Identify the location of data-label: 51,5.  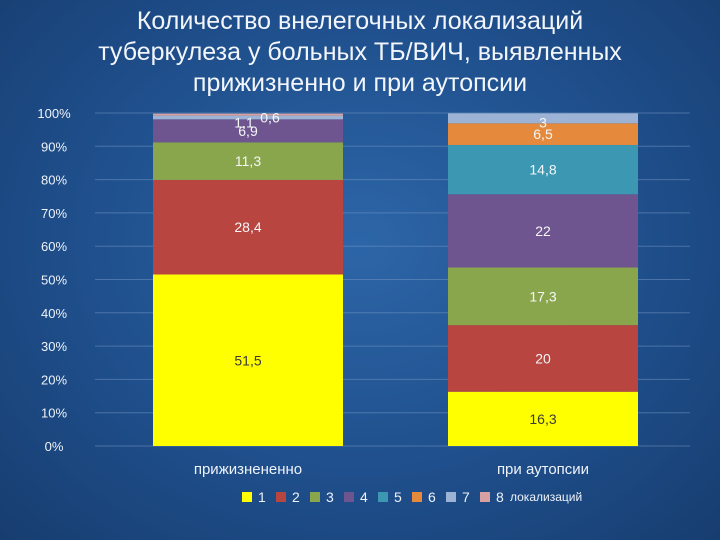
(247, 360).